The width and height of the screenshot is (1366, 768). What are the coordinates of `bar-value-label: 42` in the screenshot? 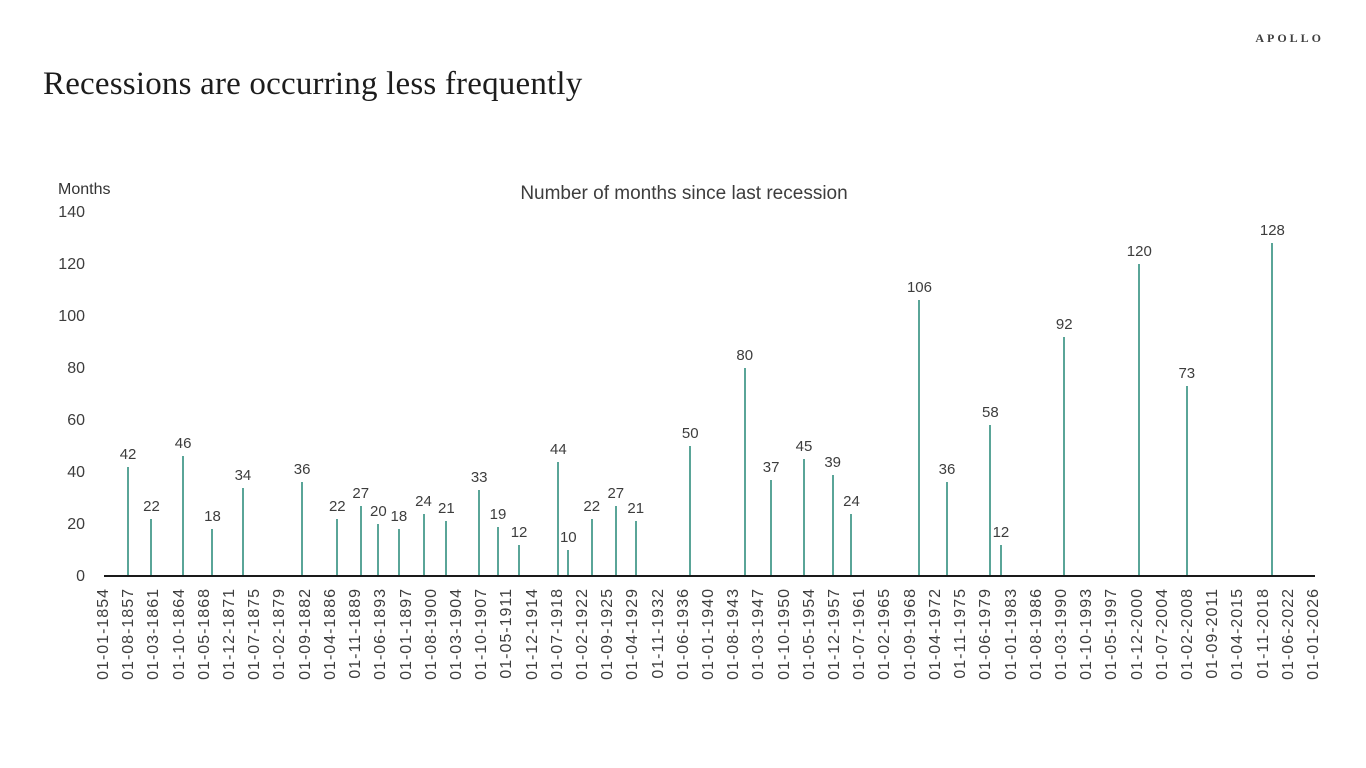 It's located at (128, 454).